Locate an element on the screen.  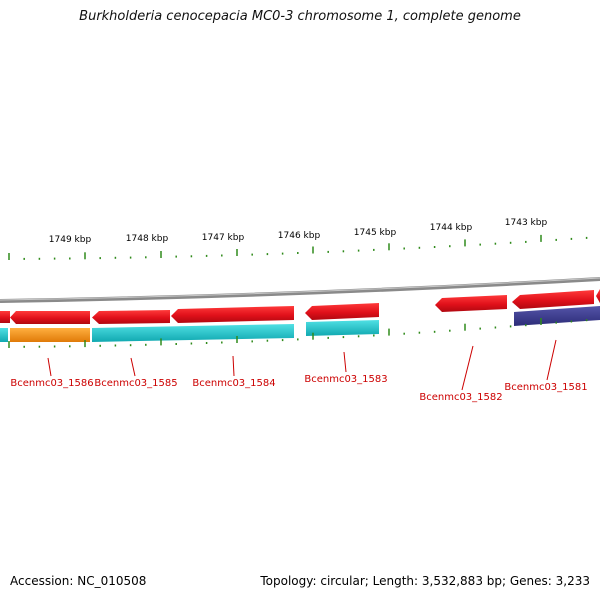
feature-track is located at coordinates (300, 324).